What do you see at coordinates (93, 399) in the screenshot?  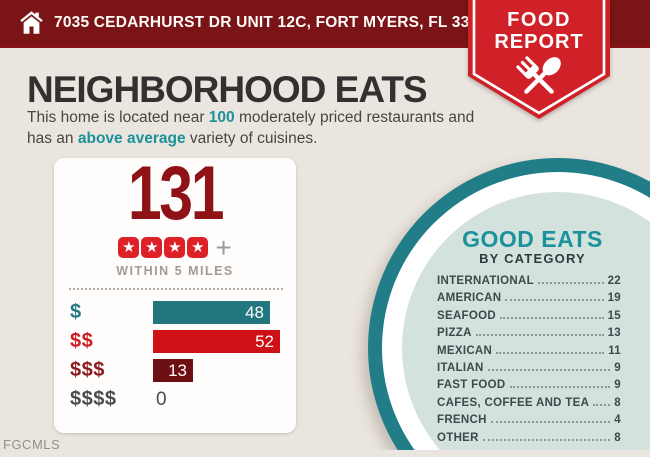 I see `price-tier-label: $$$$` at bounding box center [93, 399].